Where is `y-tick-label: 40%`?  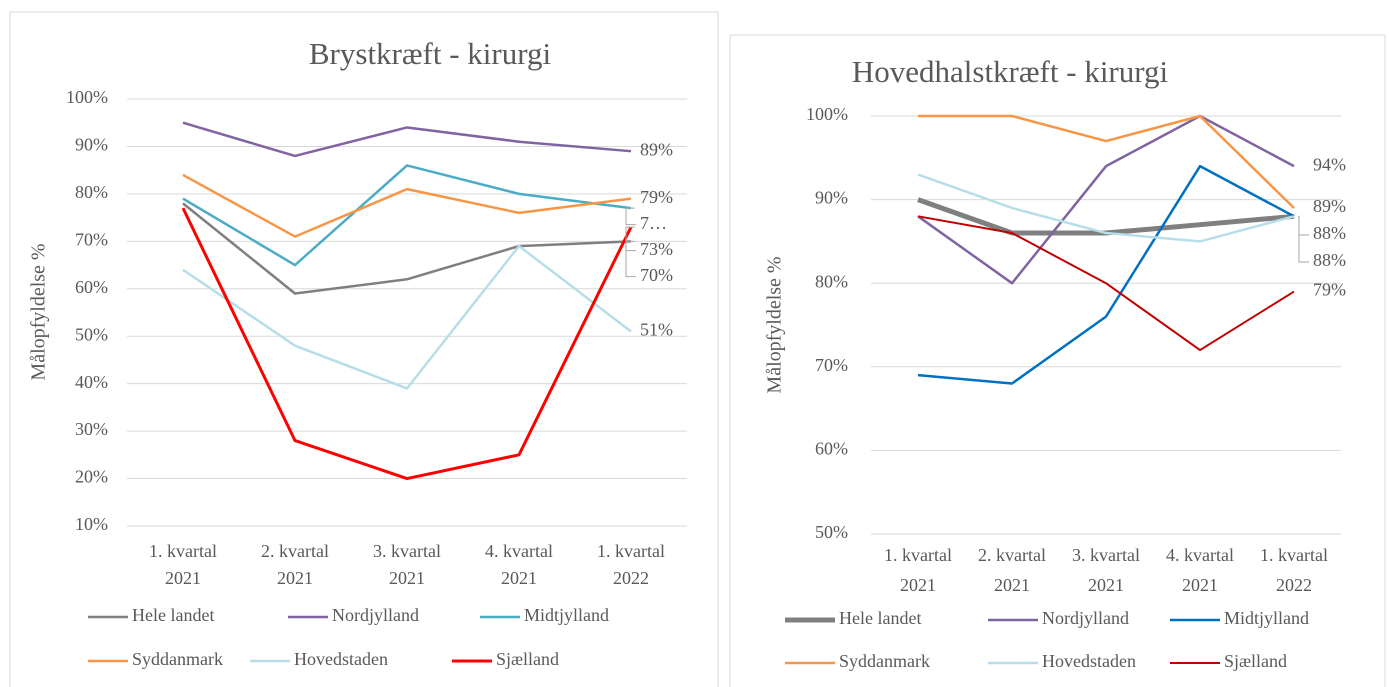
y-tick-label: 40% is located at coordinates (91, 382).